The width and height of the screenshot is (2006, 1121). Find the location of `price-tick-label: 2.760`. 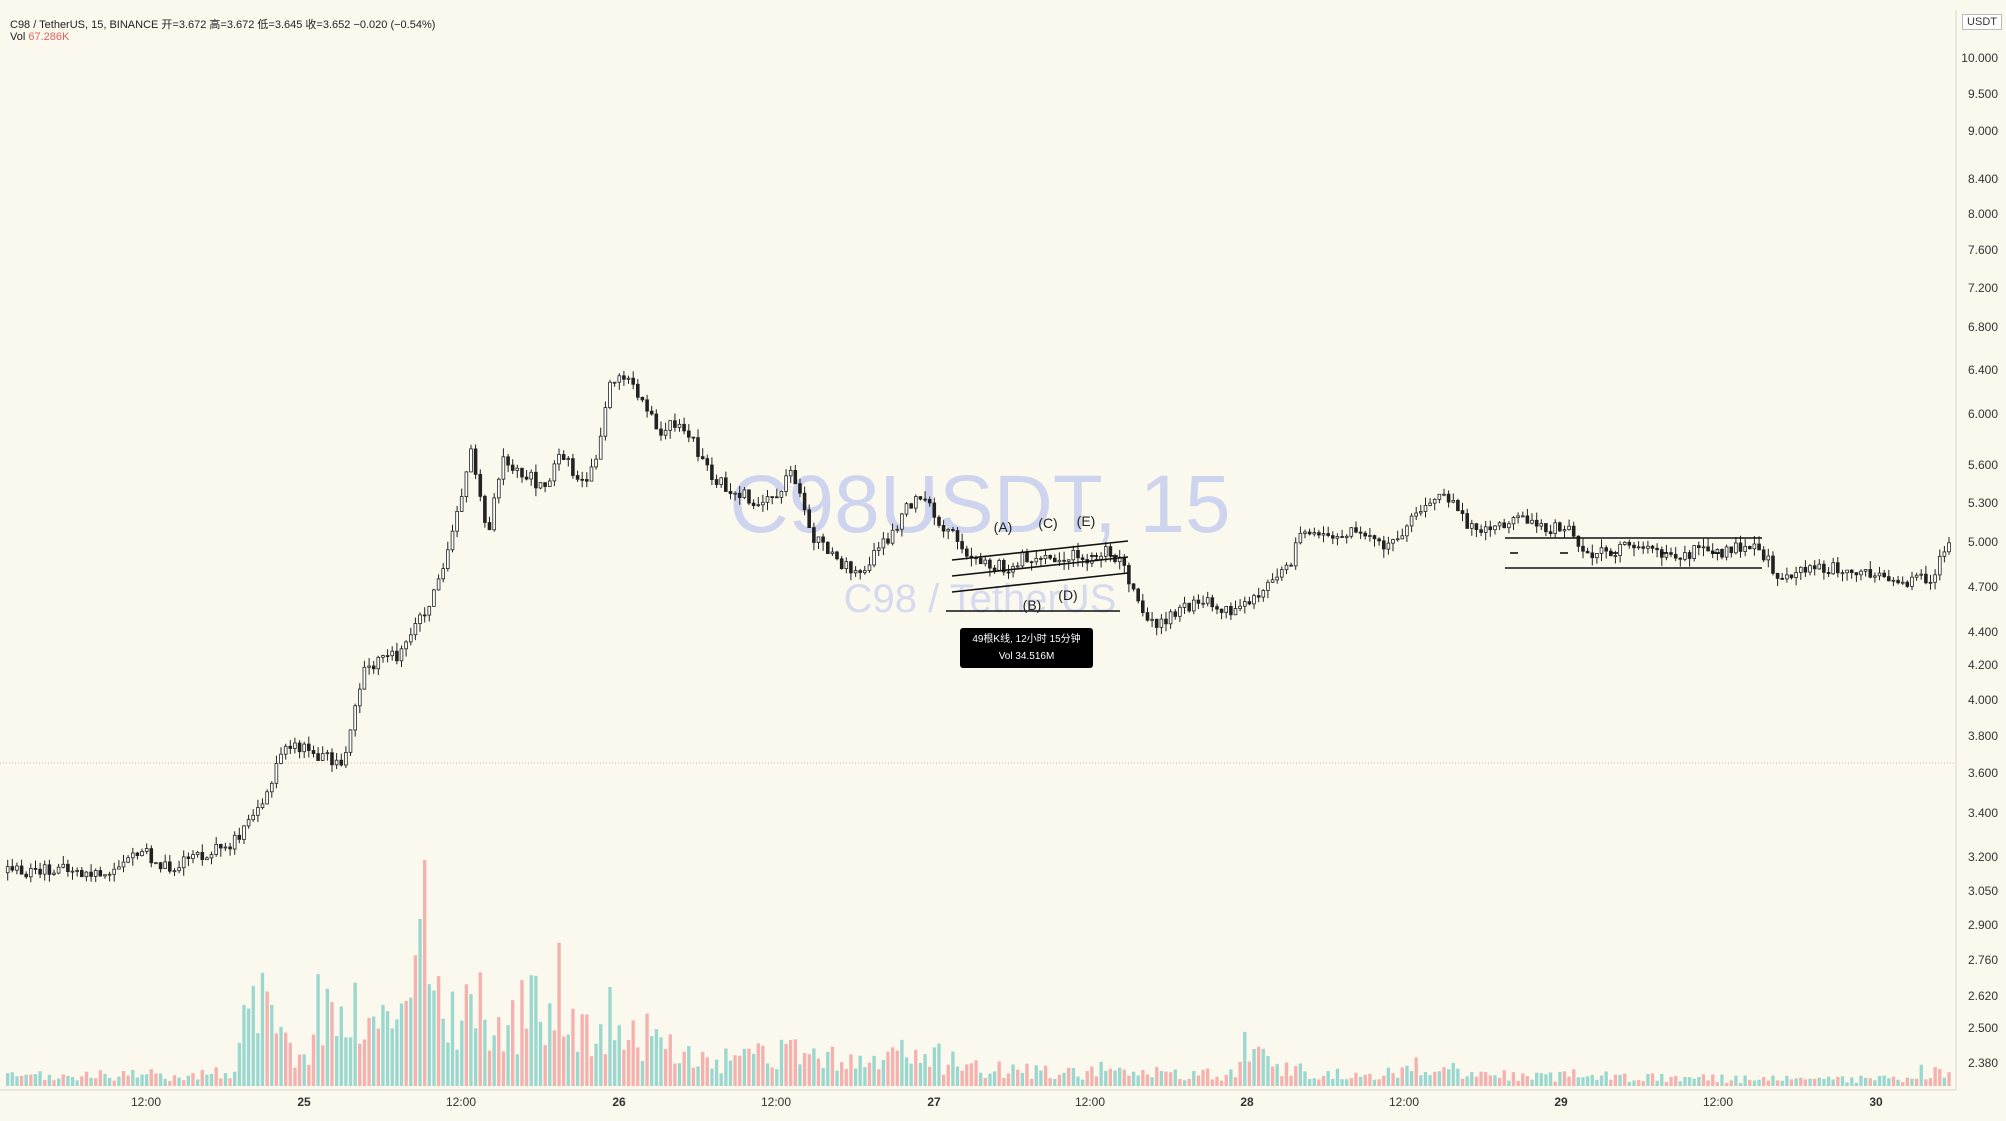

price-tick-label: 2.760 is located at coordinates (1983, 960).